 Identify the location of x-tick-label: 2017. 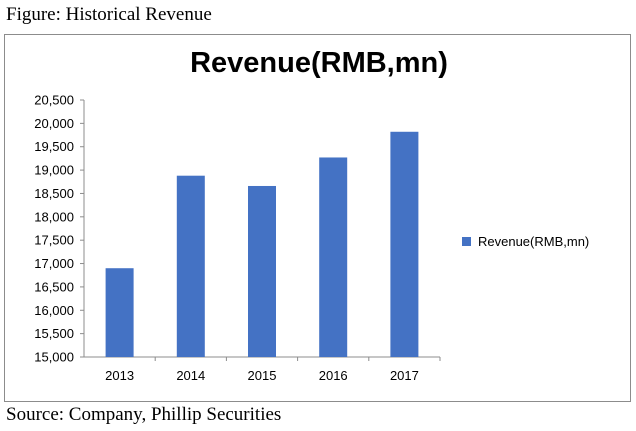
(404, 375).